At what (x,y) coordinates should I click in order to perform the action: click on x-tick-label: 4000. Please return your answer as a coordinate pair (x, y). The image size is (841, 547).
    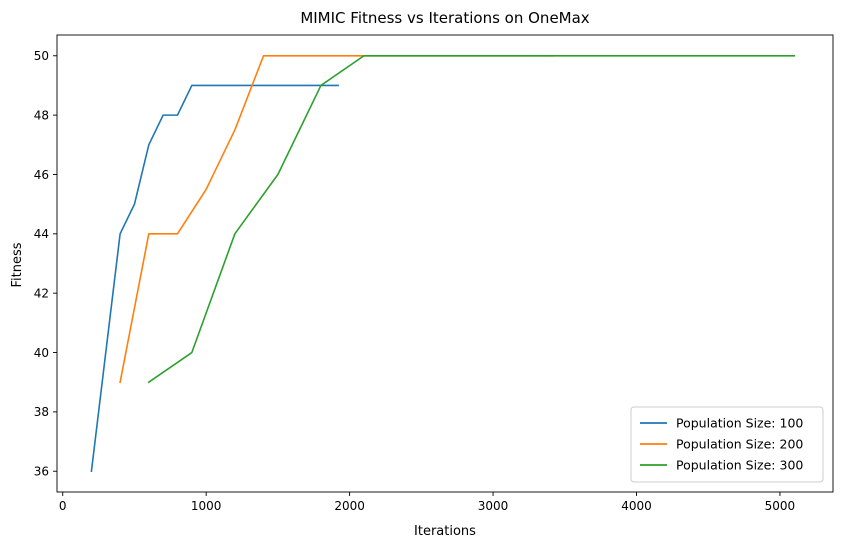
    Looking at the image, I should click on (636, 506).